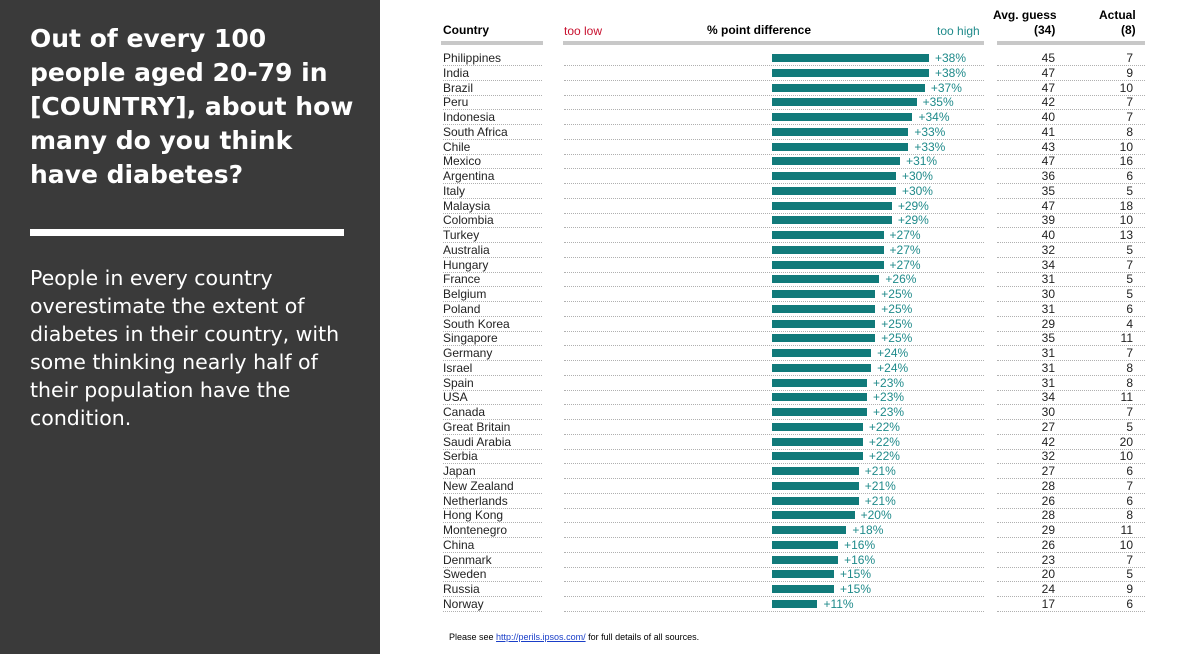 The width and height of the screenshot is (1200, 654). Describe the element at coordinates (470, 338) in the screenshot. I see `country-label: Singapore` at that location.